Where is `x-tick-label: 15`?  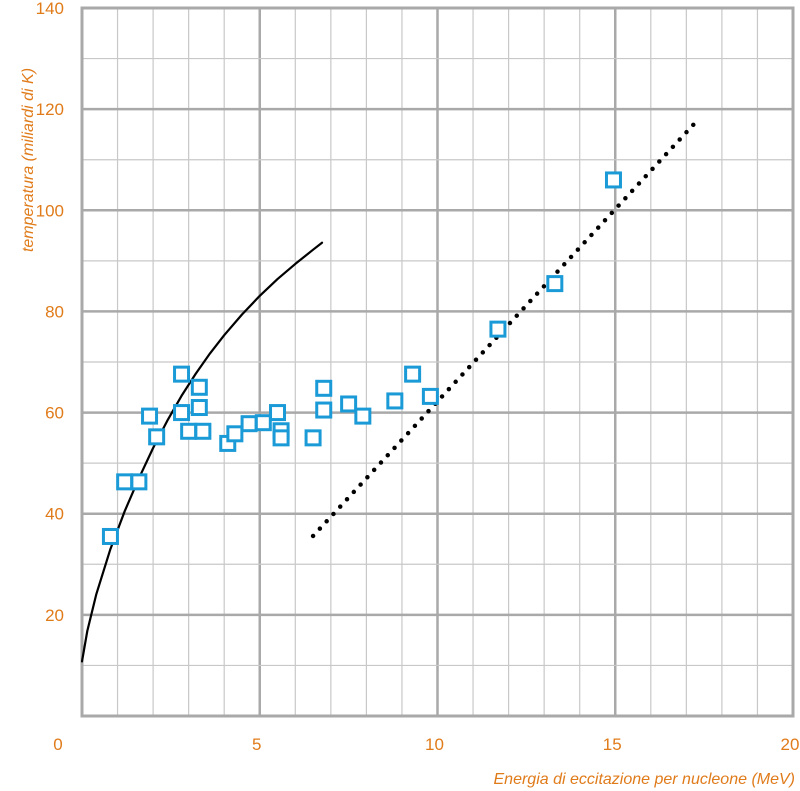 x-tick-label: 15 is located at coordinates (612, 744).